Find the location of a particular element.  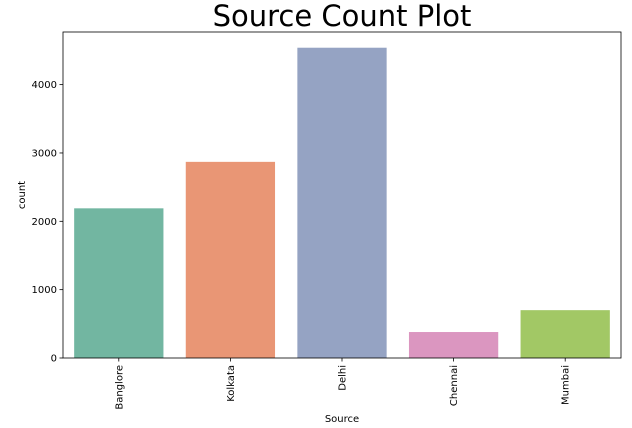

bar-mumbai is located at coordinates (565, 334).